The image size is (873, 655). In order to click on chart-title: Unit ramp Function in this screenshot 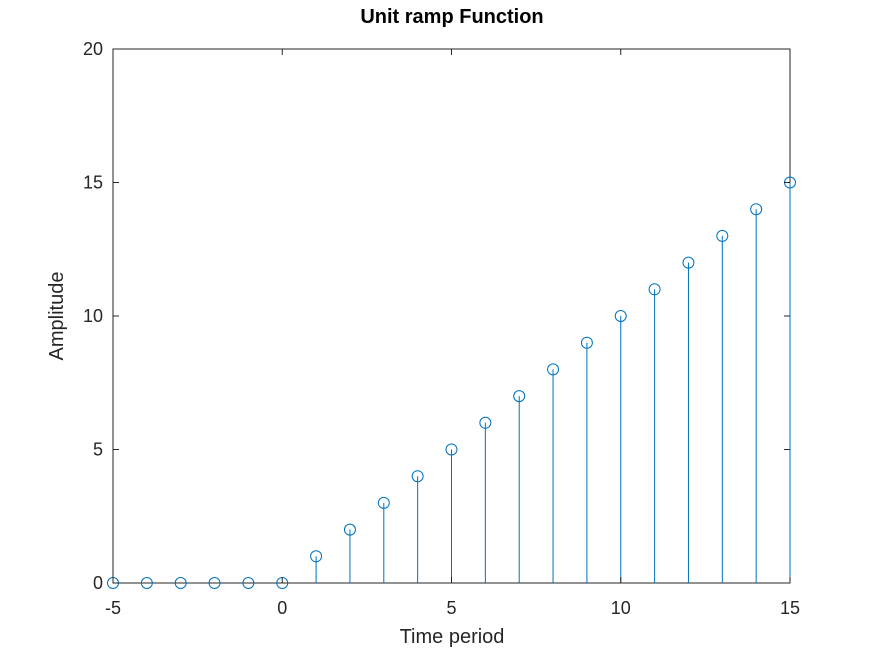, I will do `click(451, 17)`.